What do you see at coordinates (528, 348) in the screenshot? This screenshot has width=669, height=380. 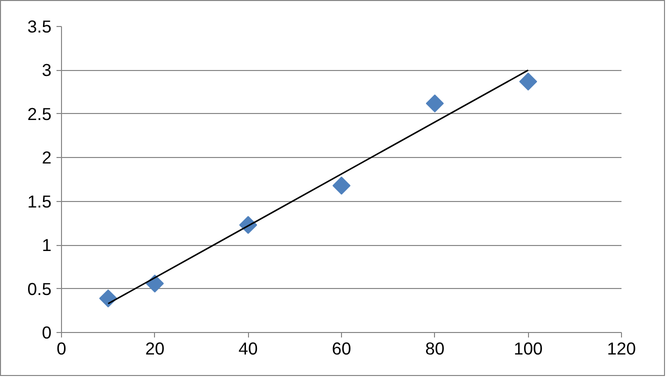 I see `x-tick-label: 100` at bounding box center [528, 348].